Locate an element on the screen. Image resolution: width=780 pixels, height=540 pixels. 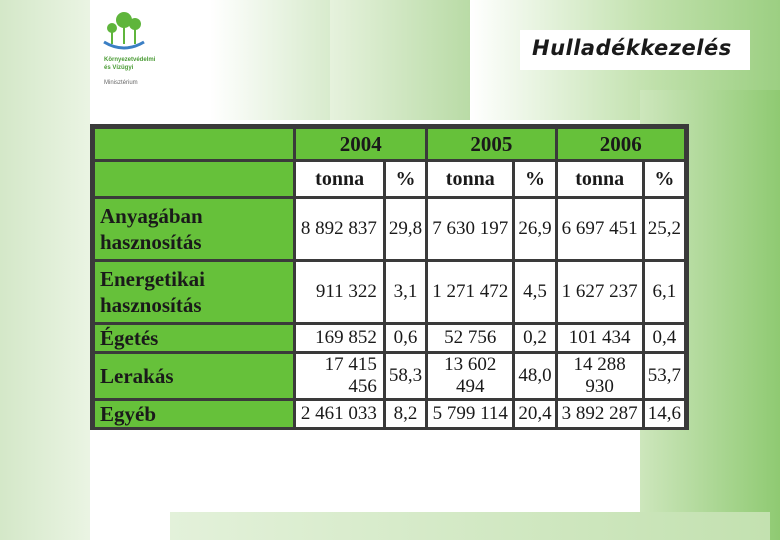
page-title: Hulladékkezelés is located at coordinates (632, 48).